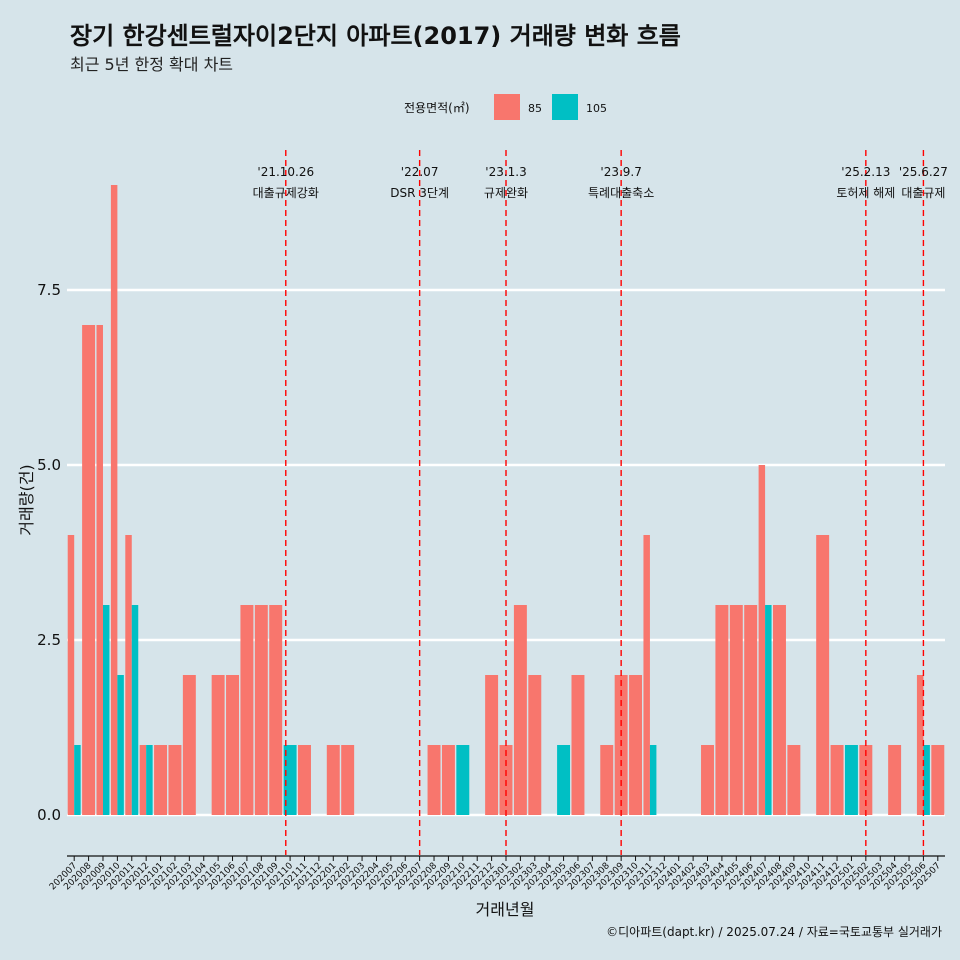 This screenshot has height=960, width=960. Describe the element at coordinates (49, 290) in the screenshot. I see `y-tick-label: 7.5` at that location.